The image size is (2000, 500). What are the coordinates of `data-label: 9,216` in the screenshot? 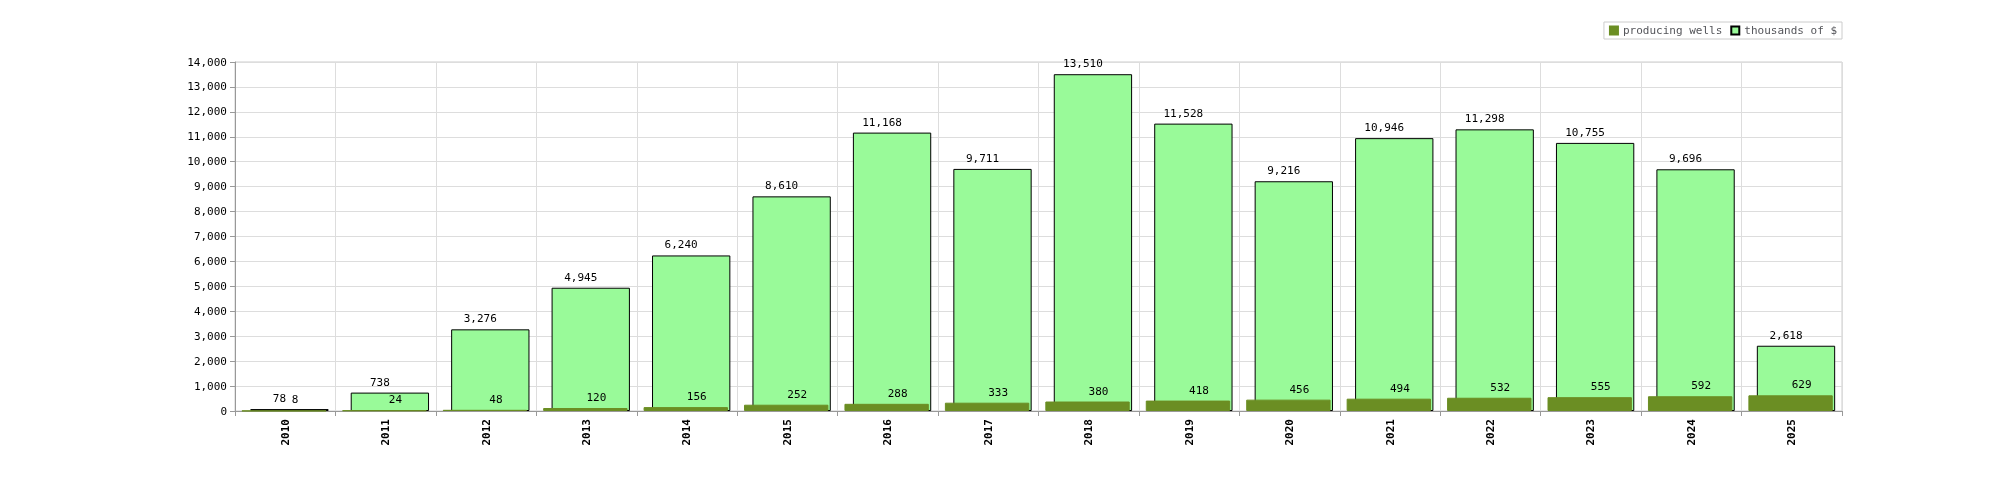 It's located at (1284, 171).